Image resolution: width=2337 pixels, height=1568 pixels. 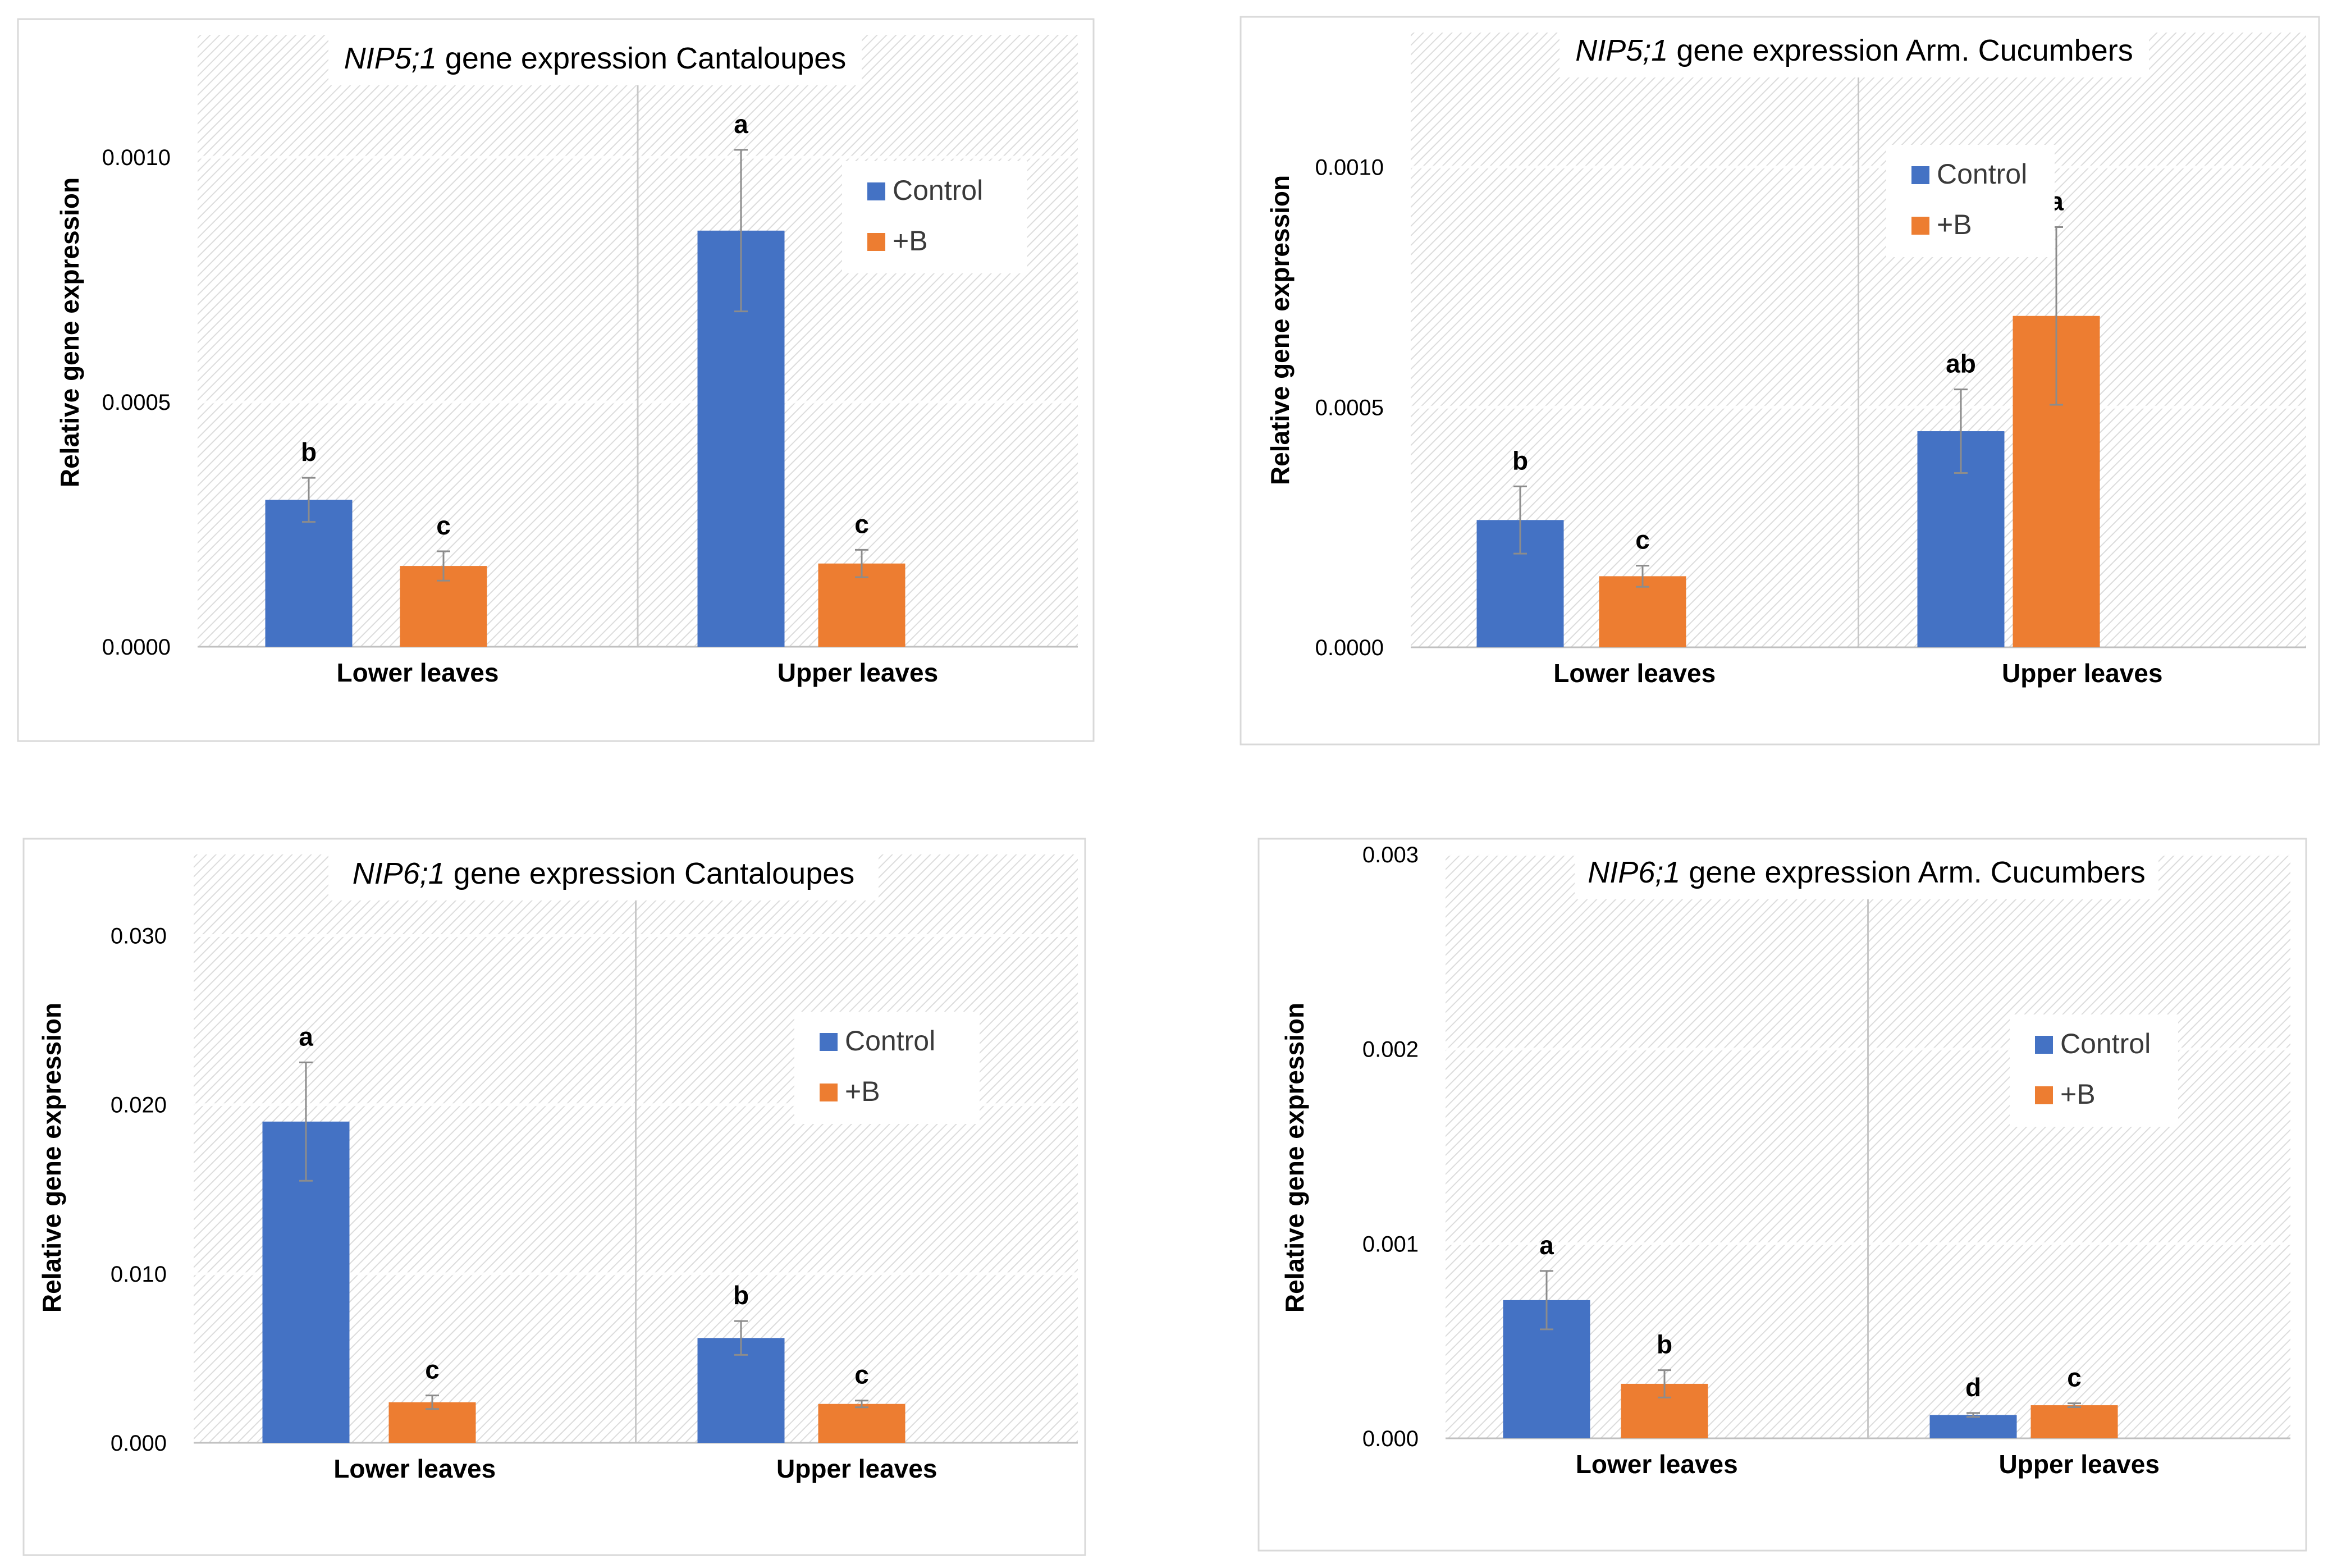 I want to click on y-tick-label: 0.001, so click(x=1391, y=1244).